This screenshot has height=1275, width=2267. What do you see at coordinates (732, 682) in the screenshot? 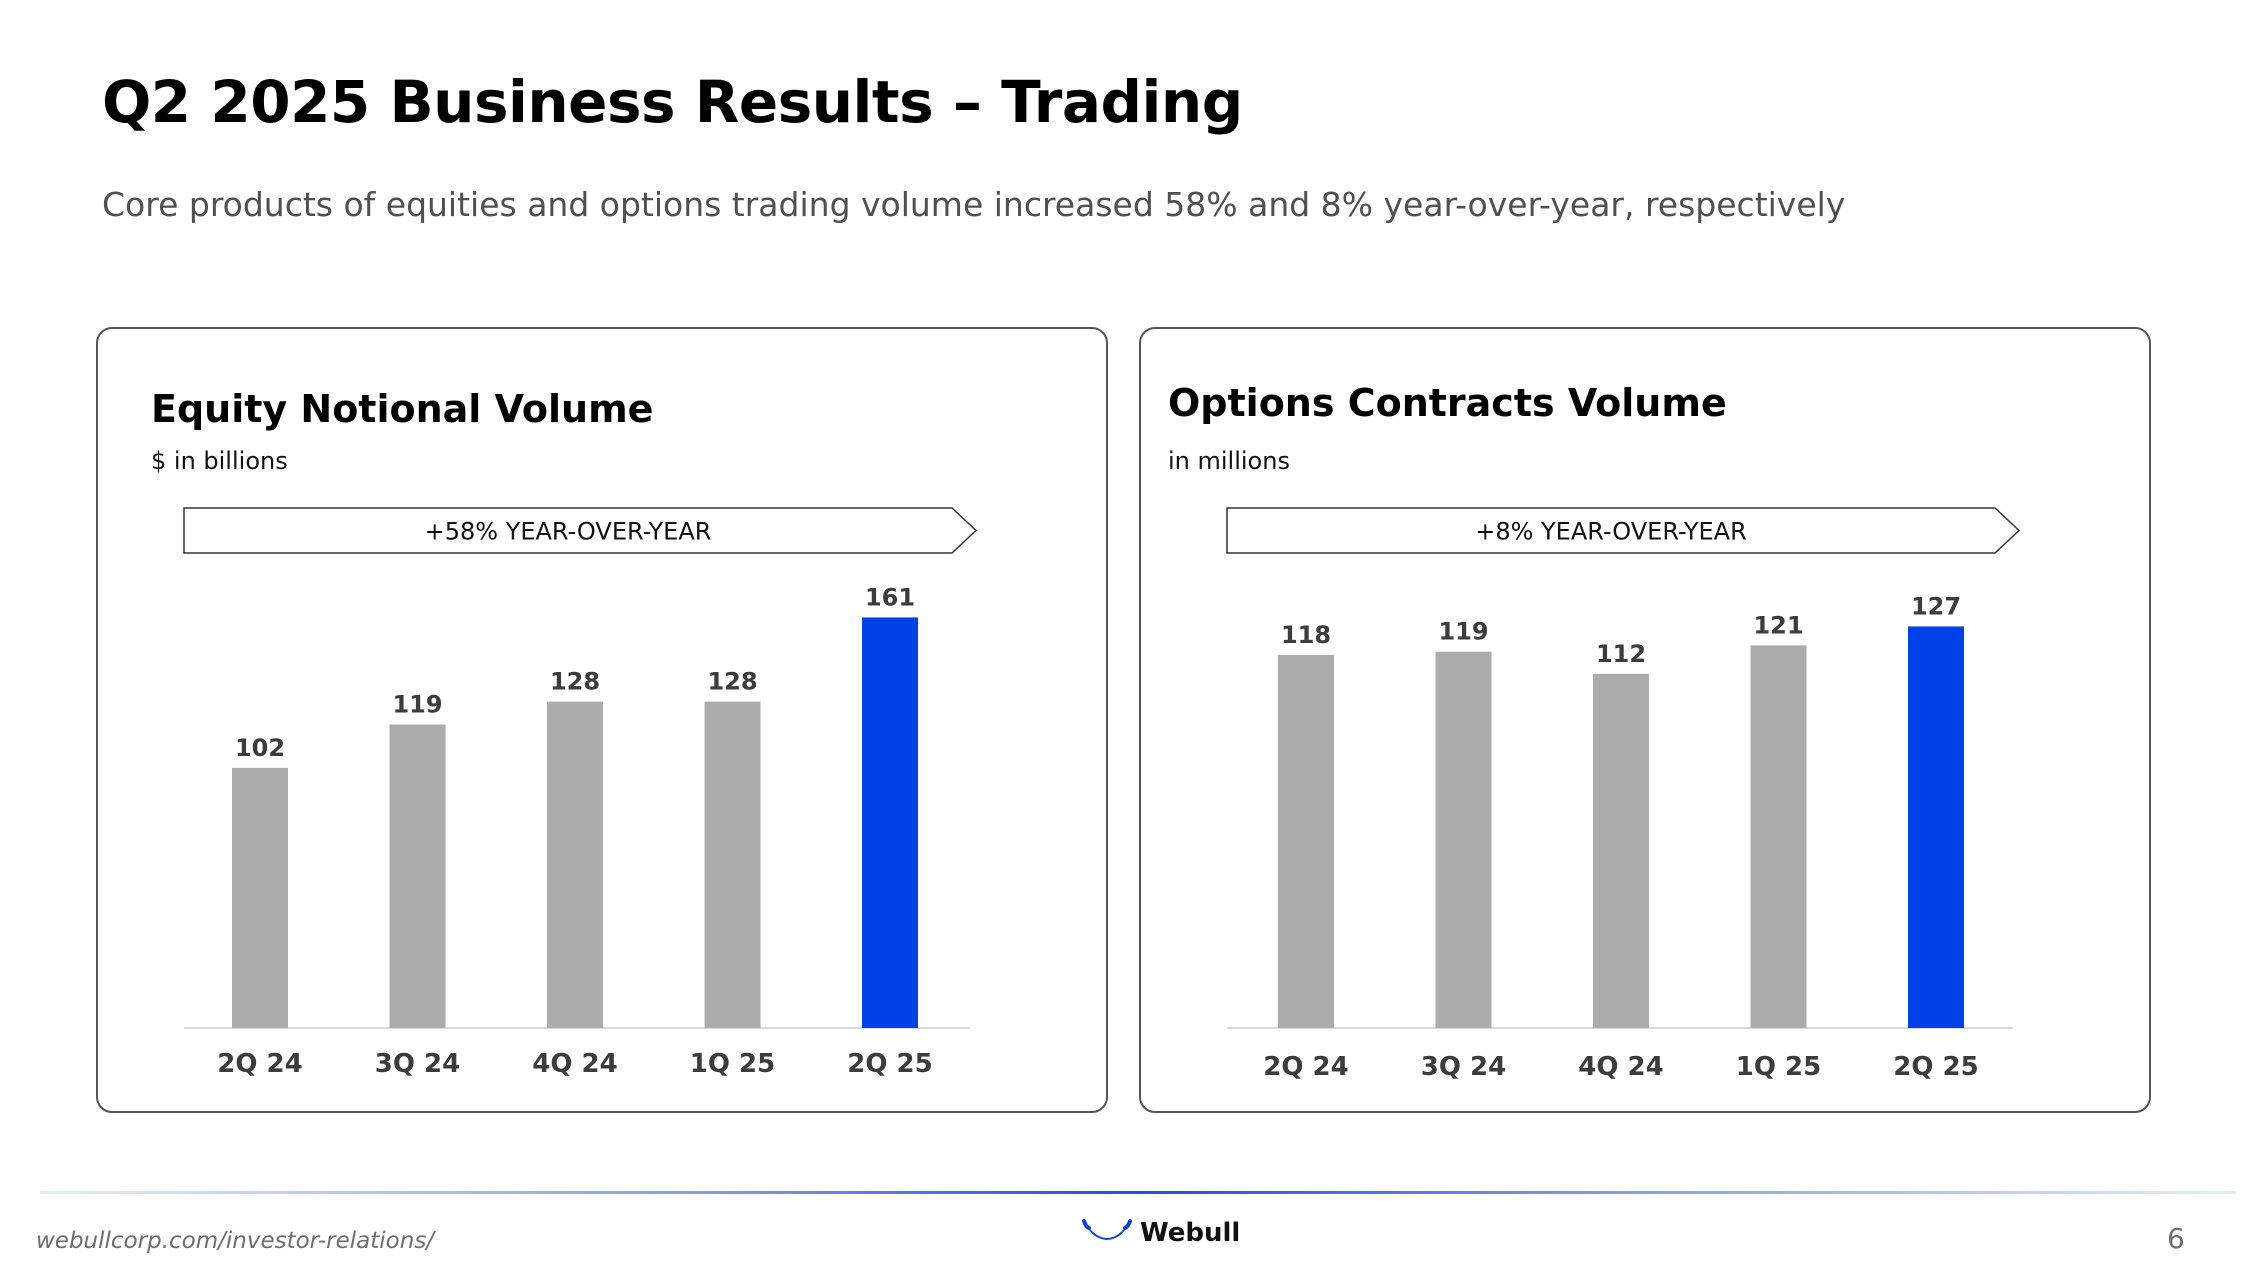
I see `equity-value-label-3: 128` at bounding box center [732, 682].